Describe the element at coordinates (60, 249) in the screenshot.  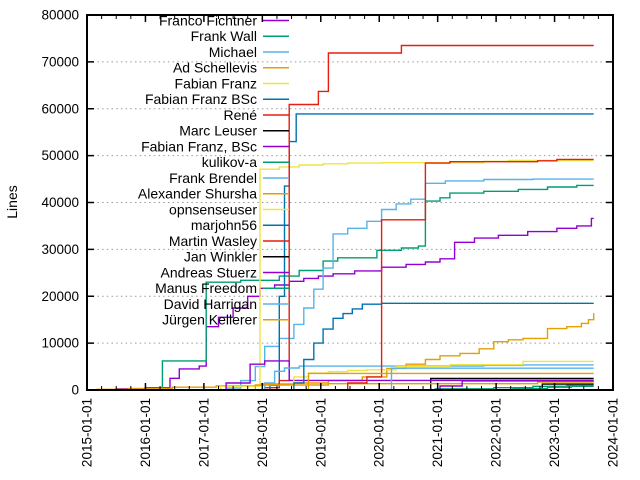
I see `y-tick-label-30000: 30000` at that location.